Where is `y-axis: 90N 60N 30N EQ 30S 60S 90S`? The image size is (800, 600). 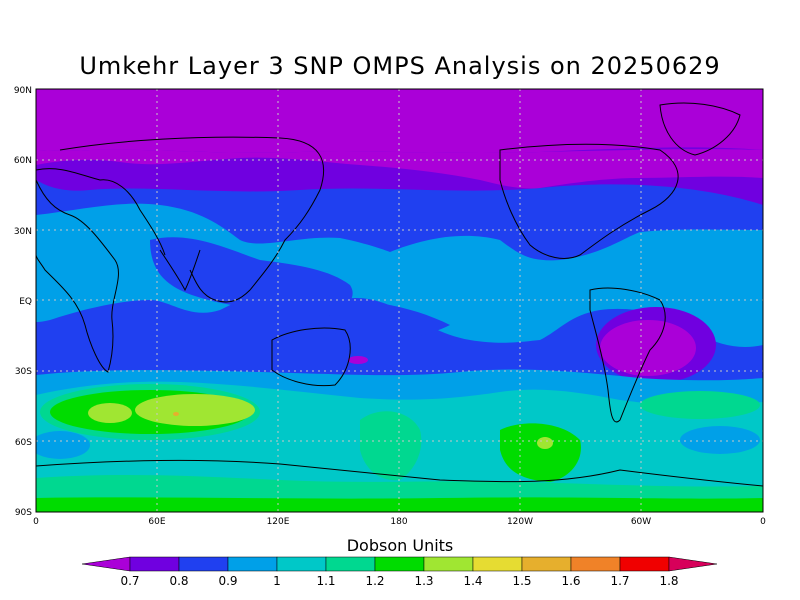 y-axis: 90N 60N 30N EQ 30S 60S 90S is located at coordinates (23, 302).